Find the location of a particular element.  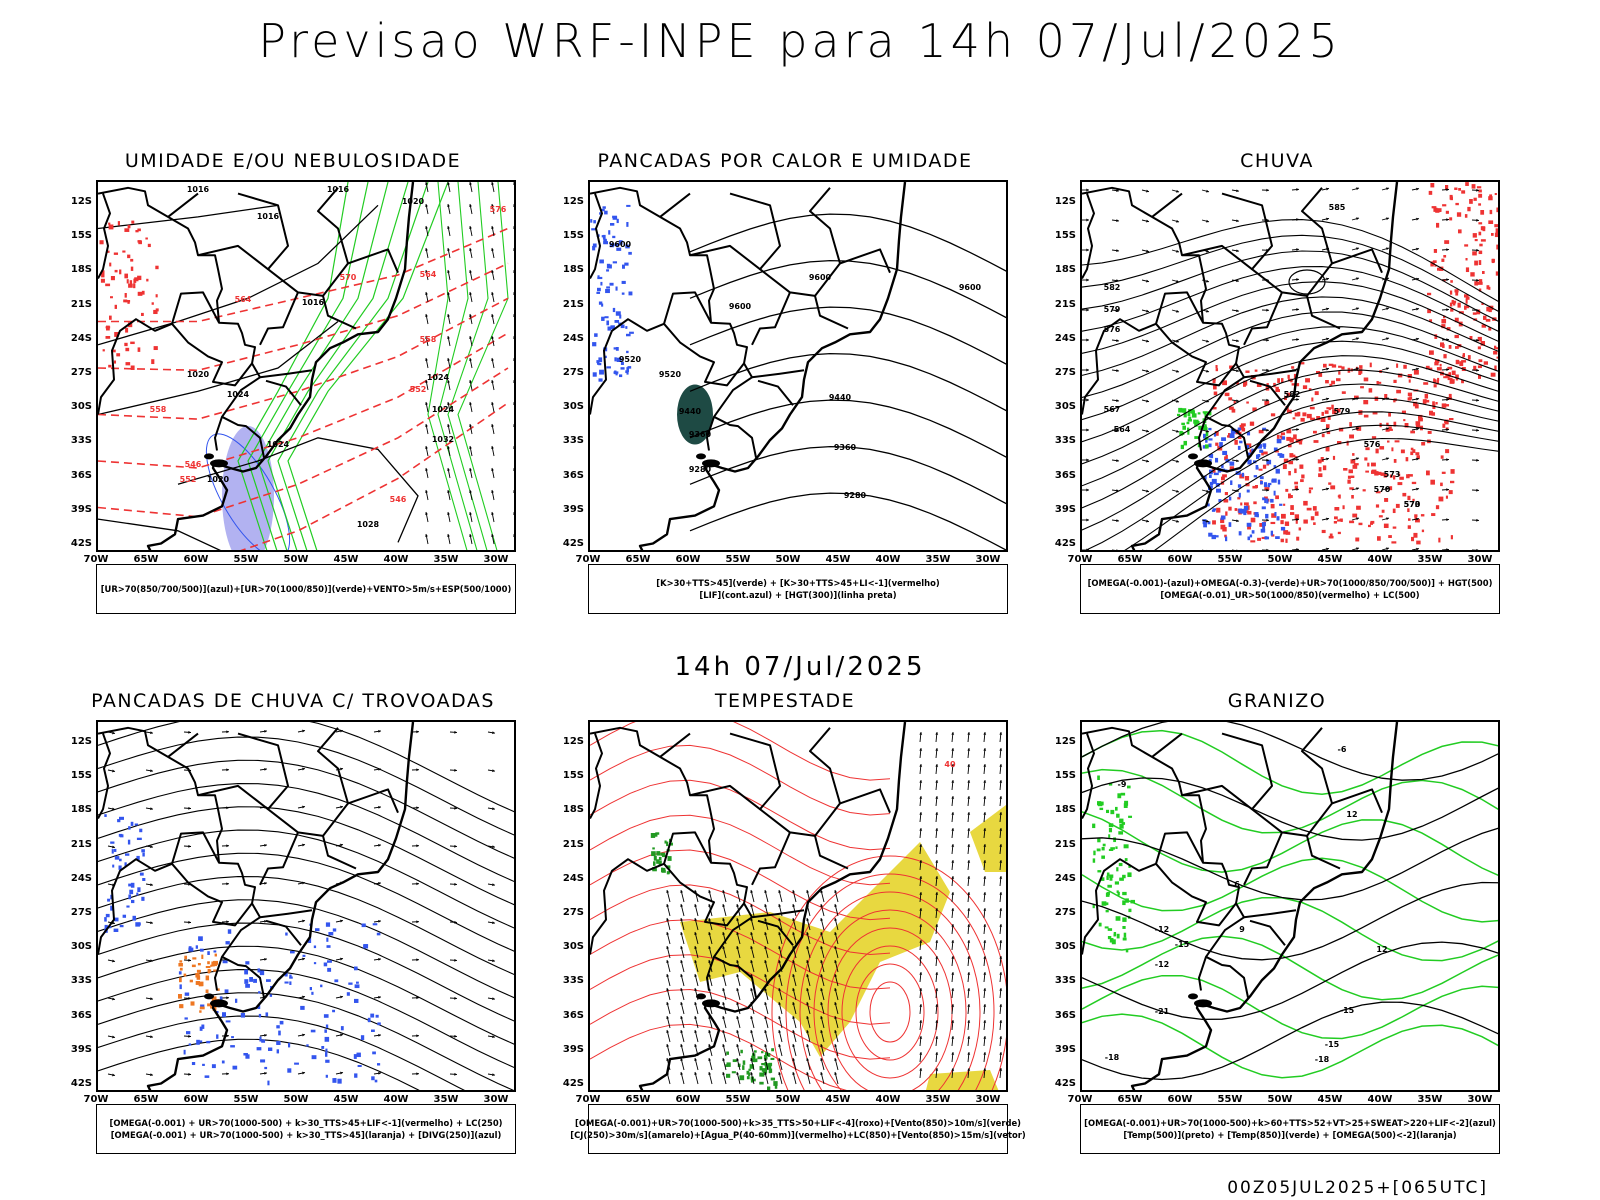

thickness-label: 570 is located at coordinates (348, 277).